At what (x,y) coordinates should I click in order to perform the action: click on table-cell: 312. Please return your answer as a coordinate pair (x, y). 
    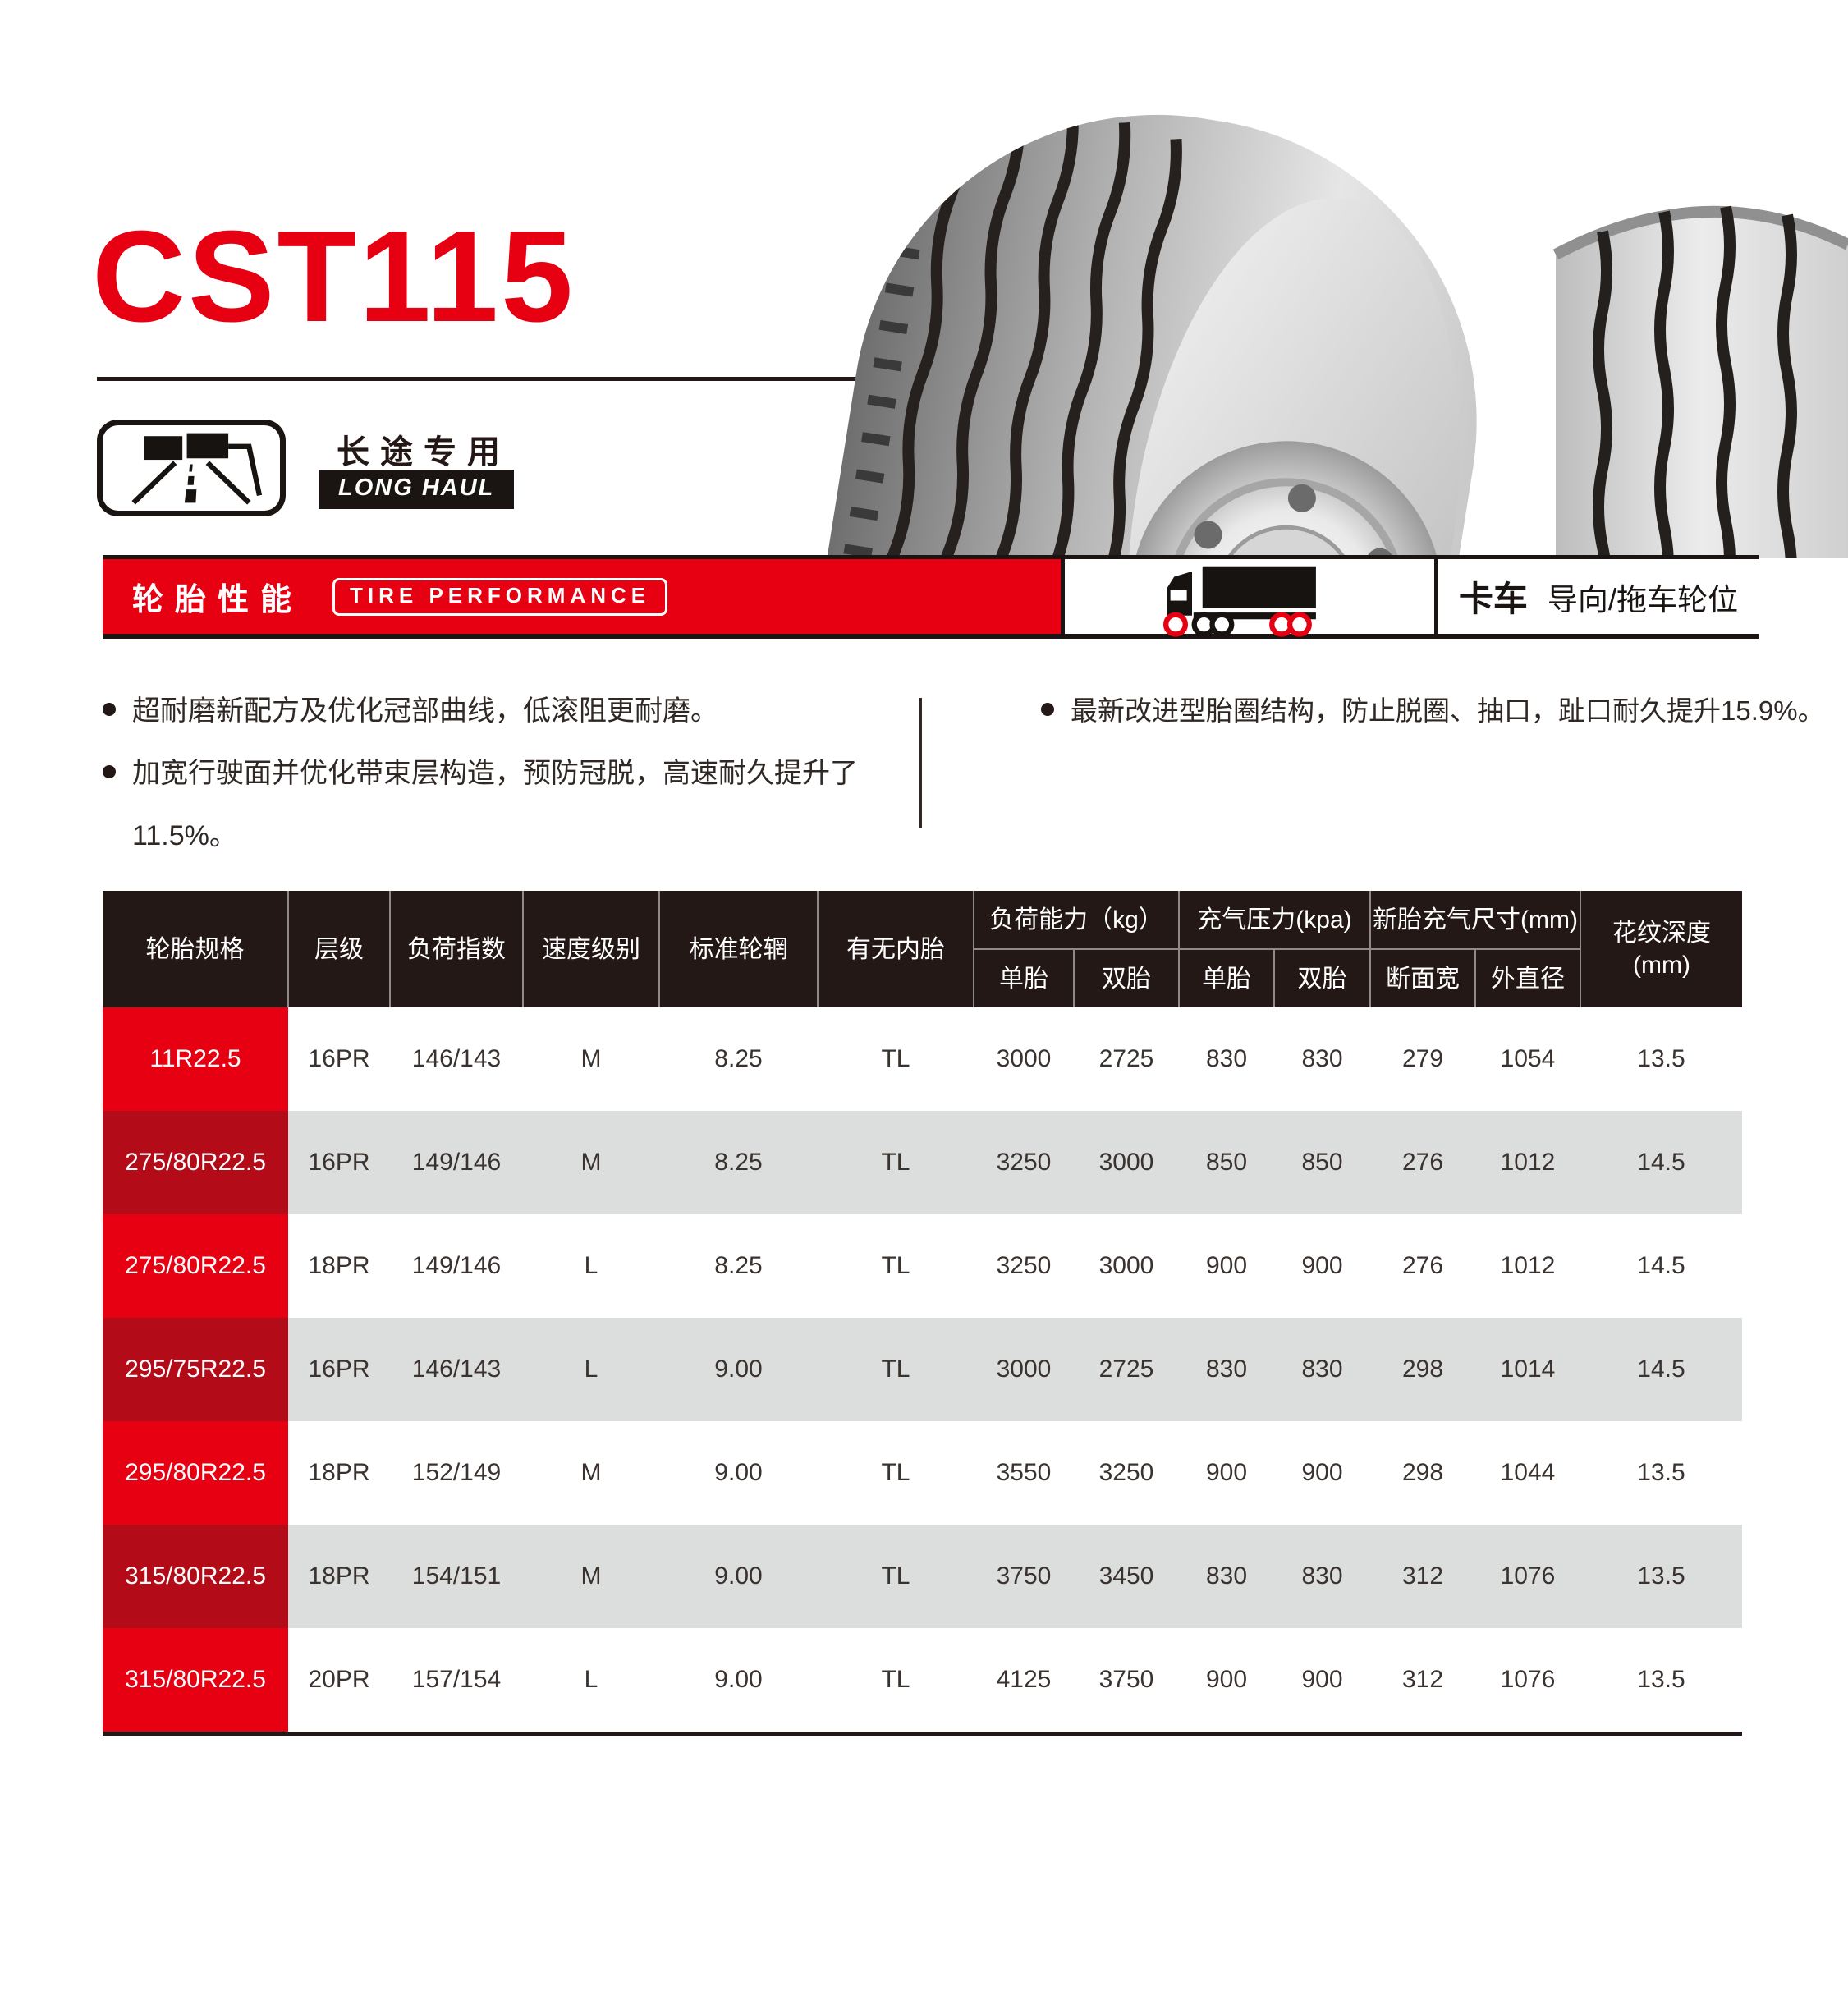
    Looking at the image, I should click on (1422, 1576).